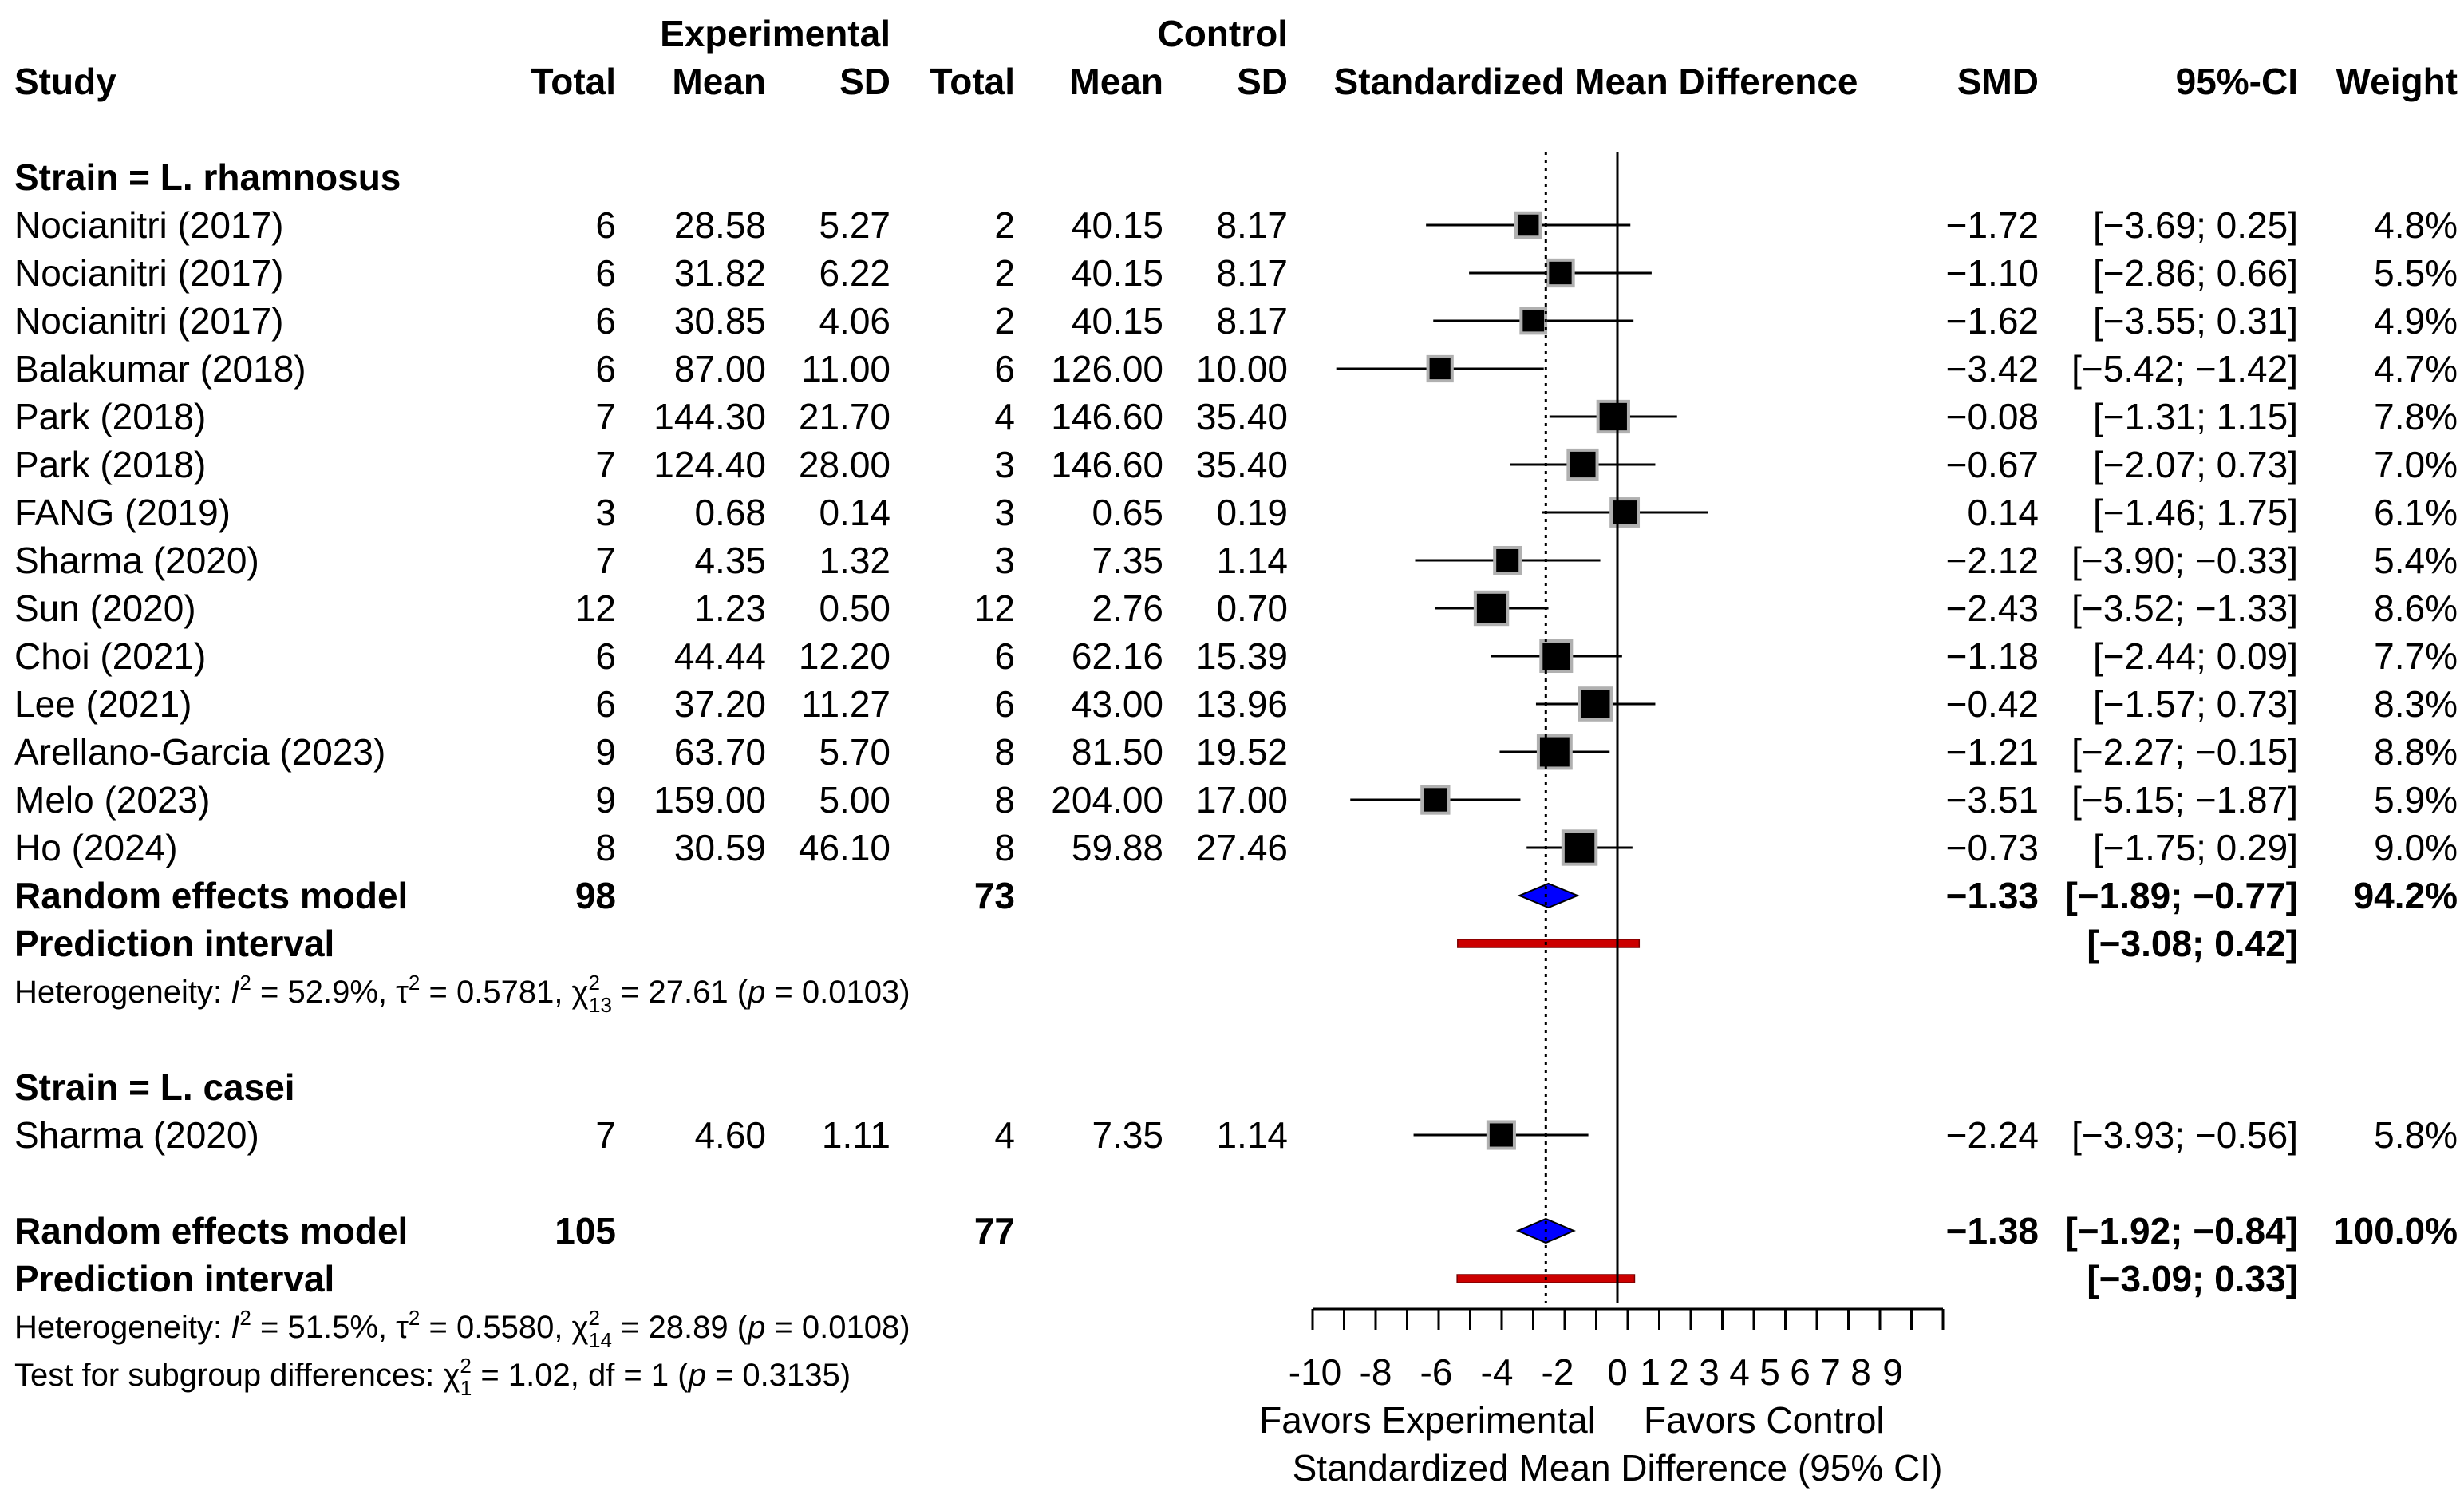 The image size is (2464, 1495). Describe the element at coordinates (844, 656) in the screenshot. I see `experimental-sd: 12.20` at that location.